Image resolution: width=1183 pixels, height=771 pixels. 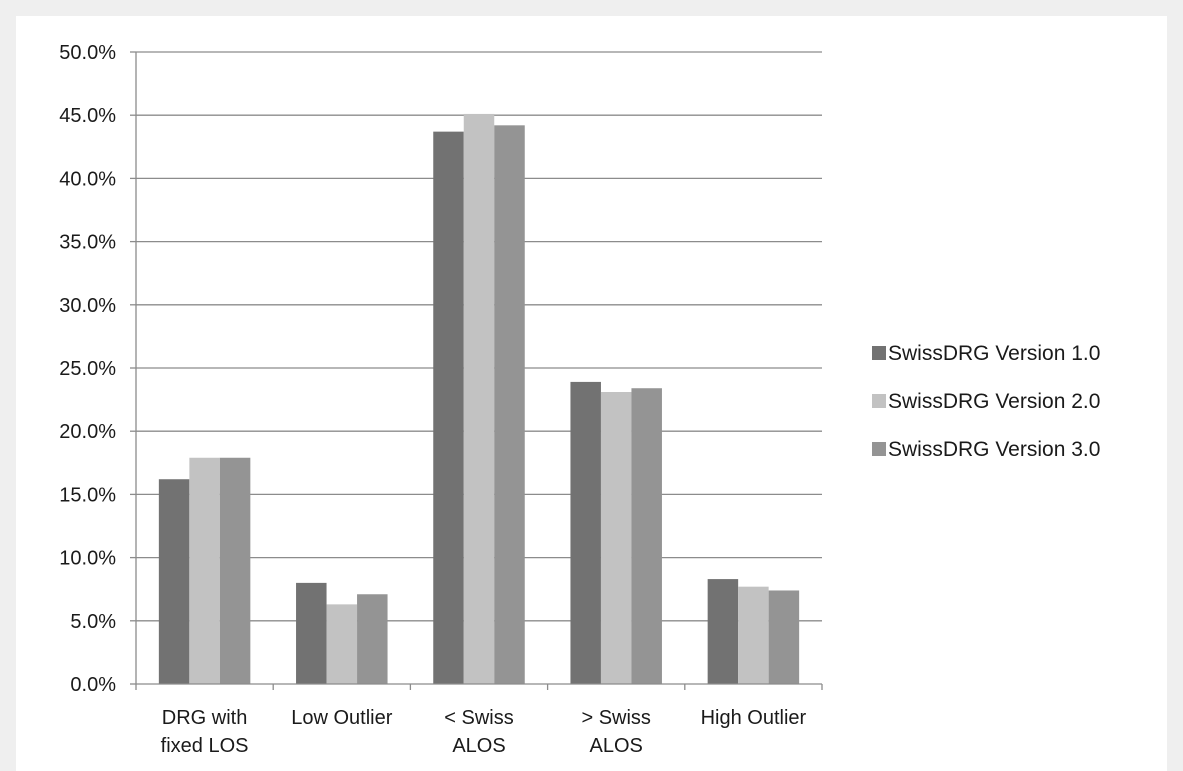 I want to click on x-category-label: < Swiss, so click(x=478, y=718).